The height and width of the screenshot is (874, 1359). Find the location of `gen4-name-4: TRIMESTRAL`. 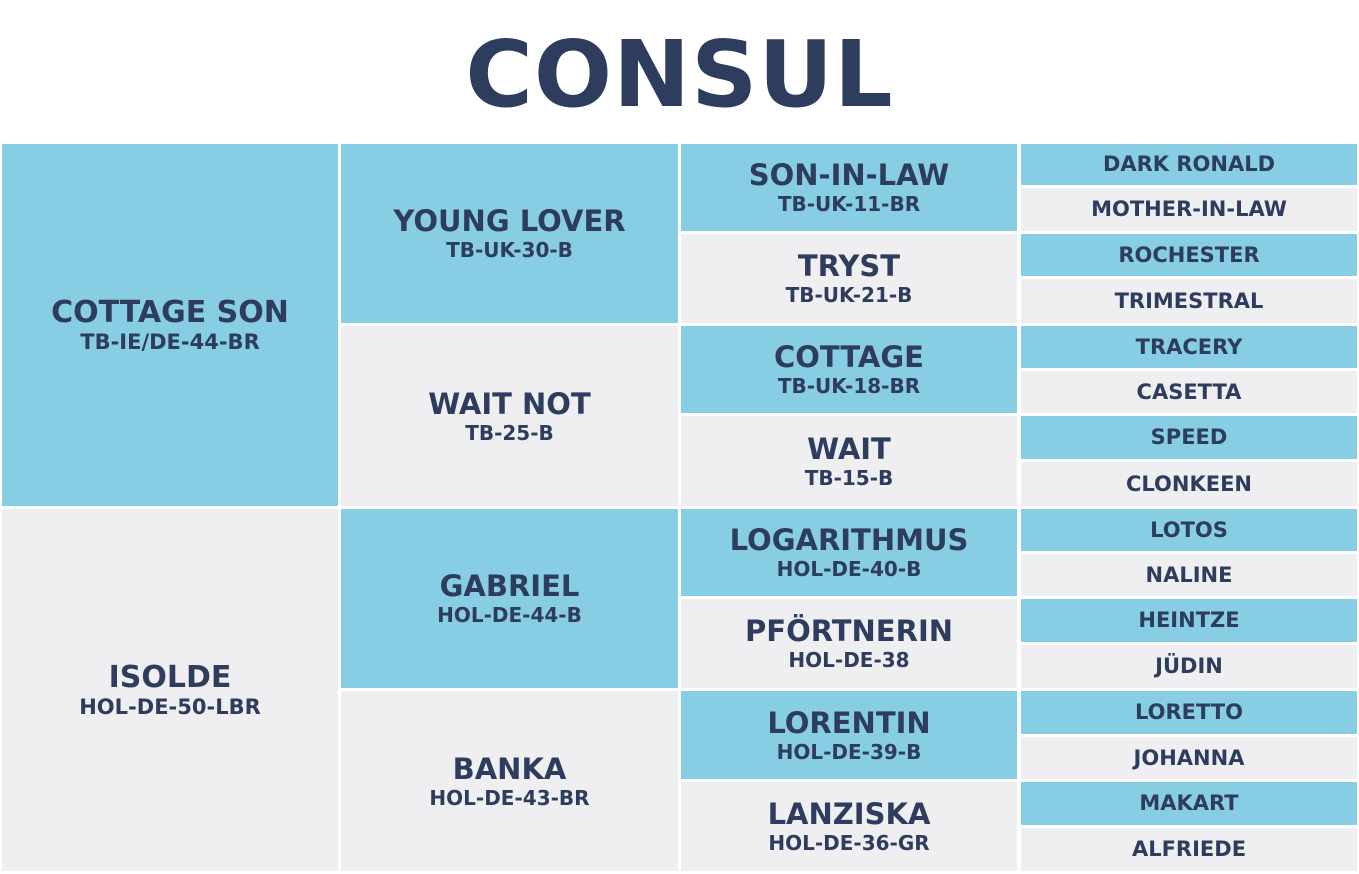

gen4-name-4: TRIMESTRAL is located at coordinates (1189, 300).